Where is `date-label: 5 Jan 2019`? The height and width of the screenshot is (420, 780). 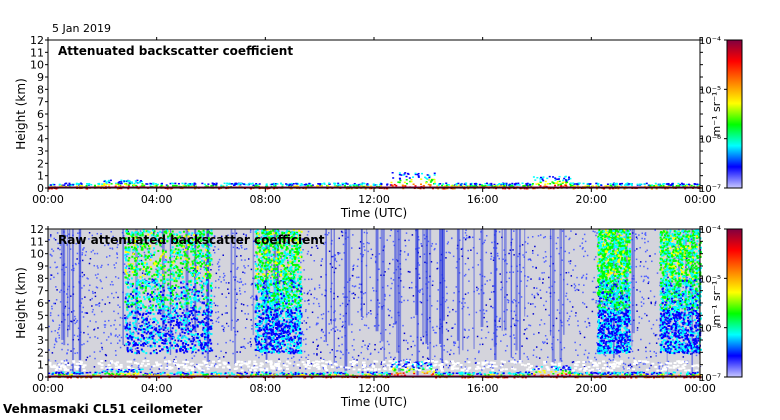 date-label: 5 Jan 2019 is located at coordinates (81, 28).